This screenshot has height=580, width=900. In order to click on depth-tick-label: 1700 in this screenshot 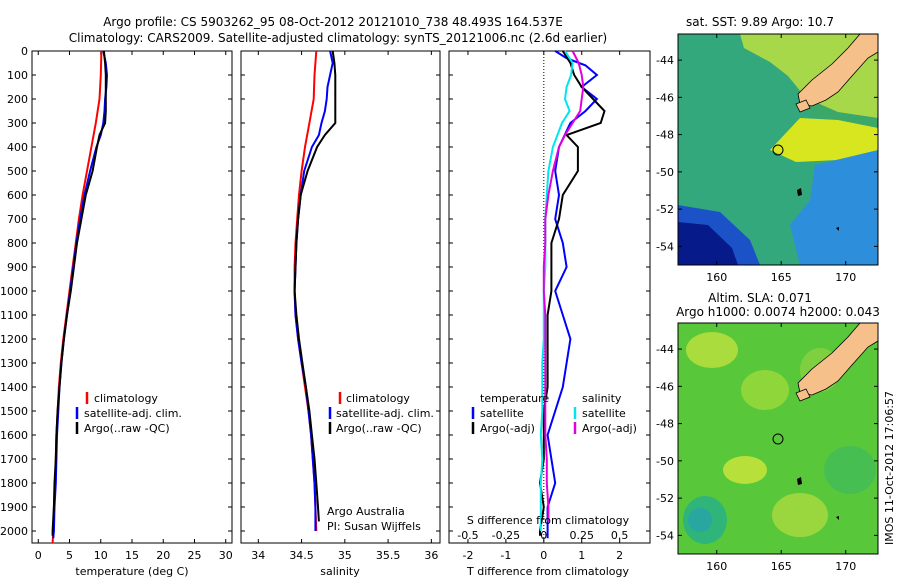, I will do `click(14, 459)`.